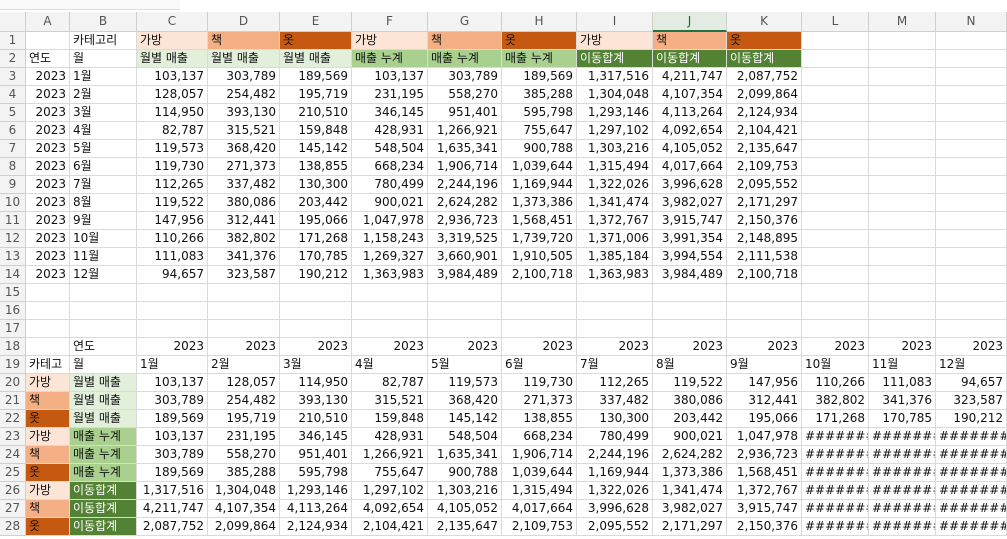 The image size is (1007, 539). Describe the element at coordinates (244, 509) in the screenshot. I see `cell: 4,107,354` at that location.